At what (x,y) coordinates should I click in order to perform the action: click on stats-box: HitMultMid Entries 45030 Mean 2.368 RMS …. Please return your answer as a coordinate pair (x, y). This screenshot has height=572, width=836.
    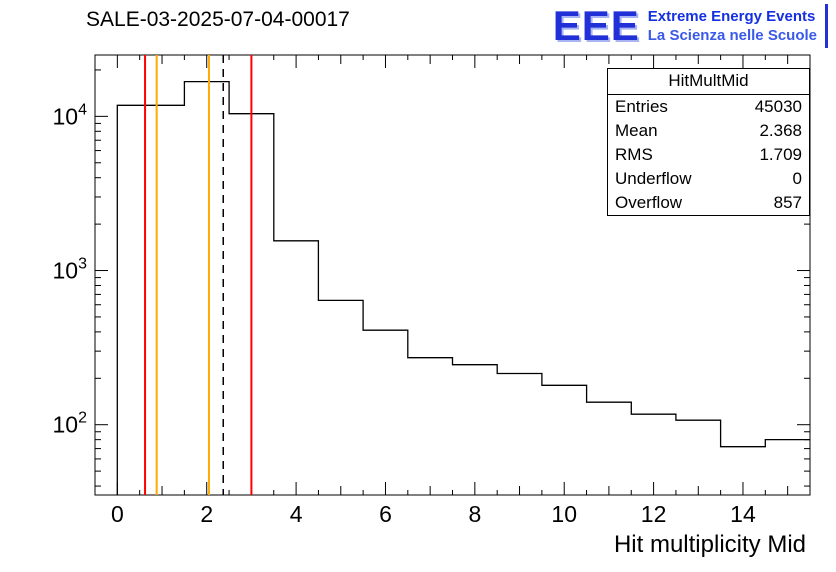
    Looking at the image, I should click on (708, 142).